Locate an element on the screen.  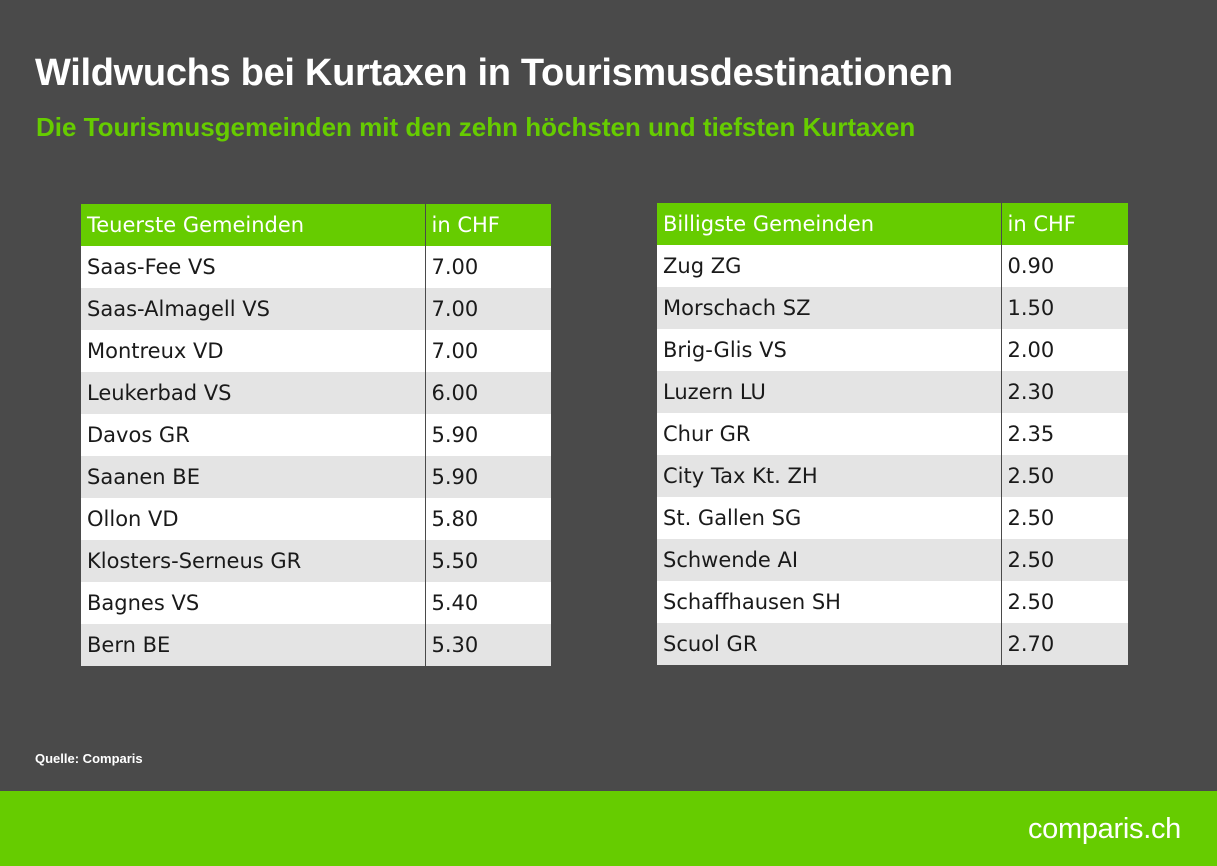
table-row: Brig-Glis VS 2.00 is located at coordinates (892, 350).